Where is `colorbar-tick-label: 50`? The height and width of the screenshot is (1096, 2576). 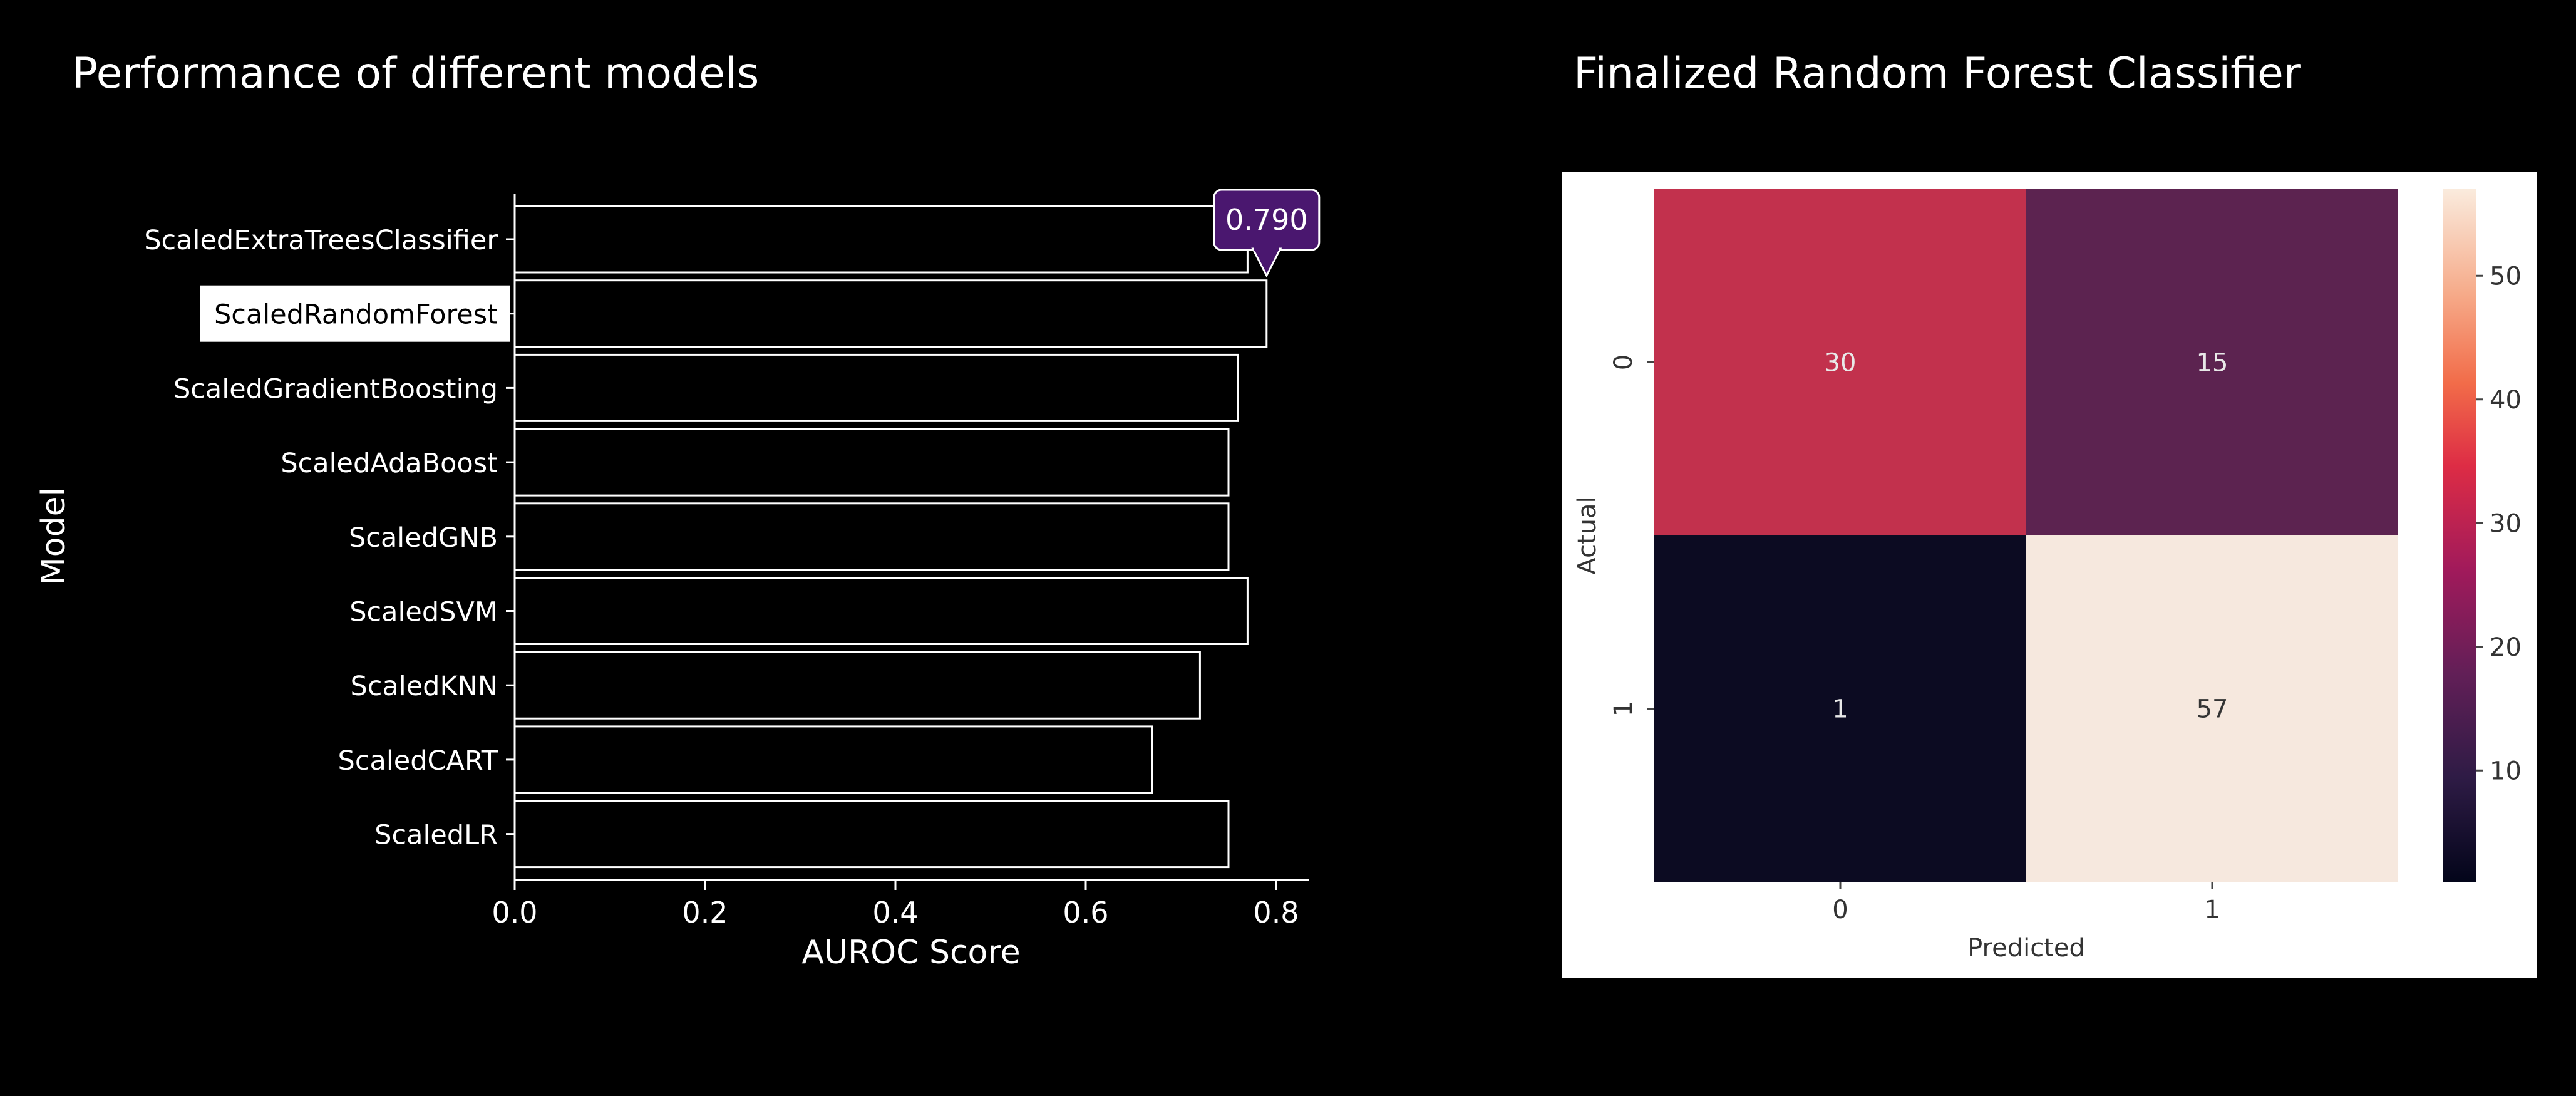
colorbar-tick-label: 50 is located at coordinates (2506, 277).